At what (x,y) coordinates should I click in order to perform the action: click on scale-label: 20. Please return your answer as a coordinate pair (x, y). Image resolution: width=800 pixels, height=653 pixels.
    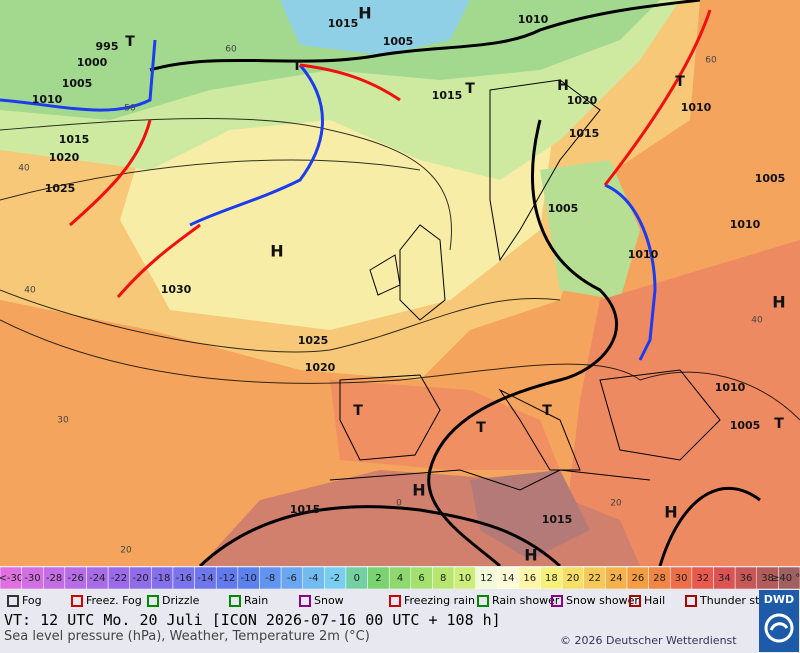
    Looking at the image, I should click on (573, 578).